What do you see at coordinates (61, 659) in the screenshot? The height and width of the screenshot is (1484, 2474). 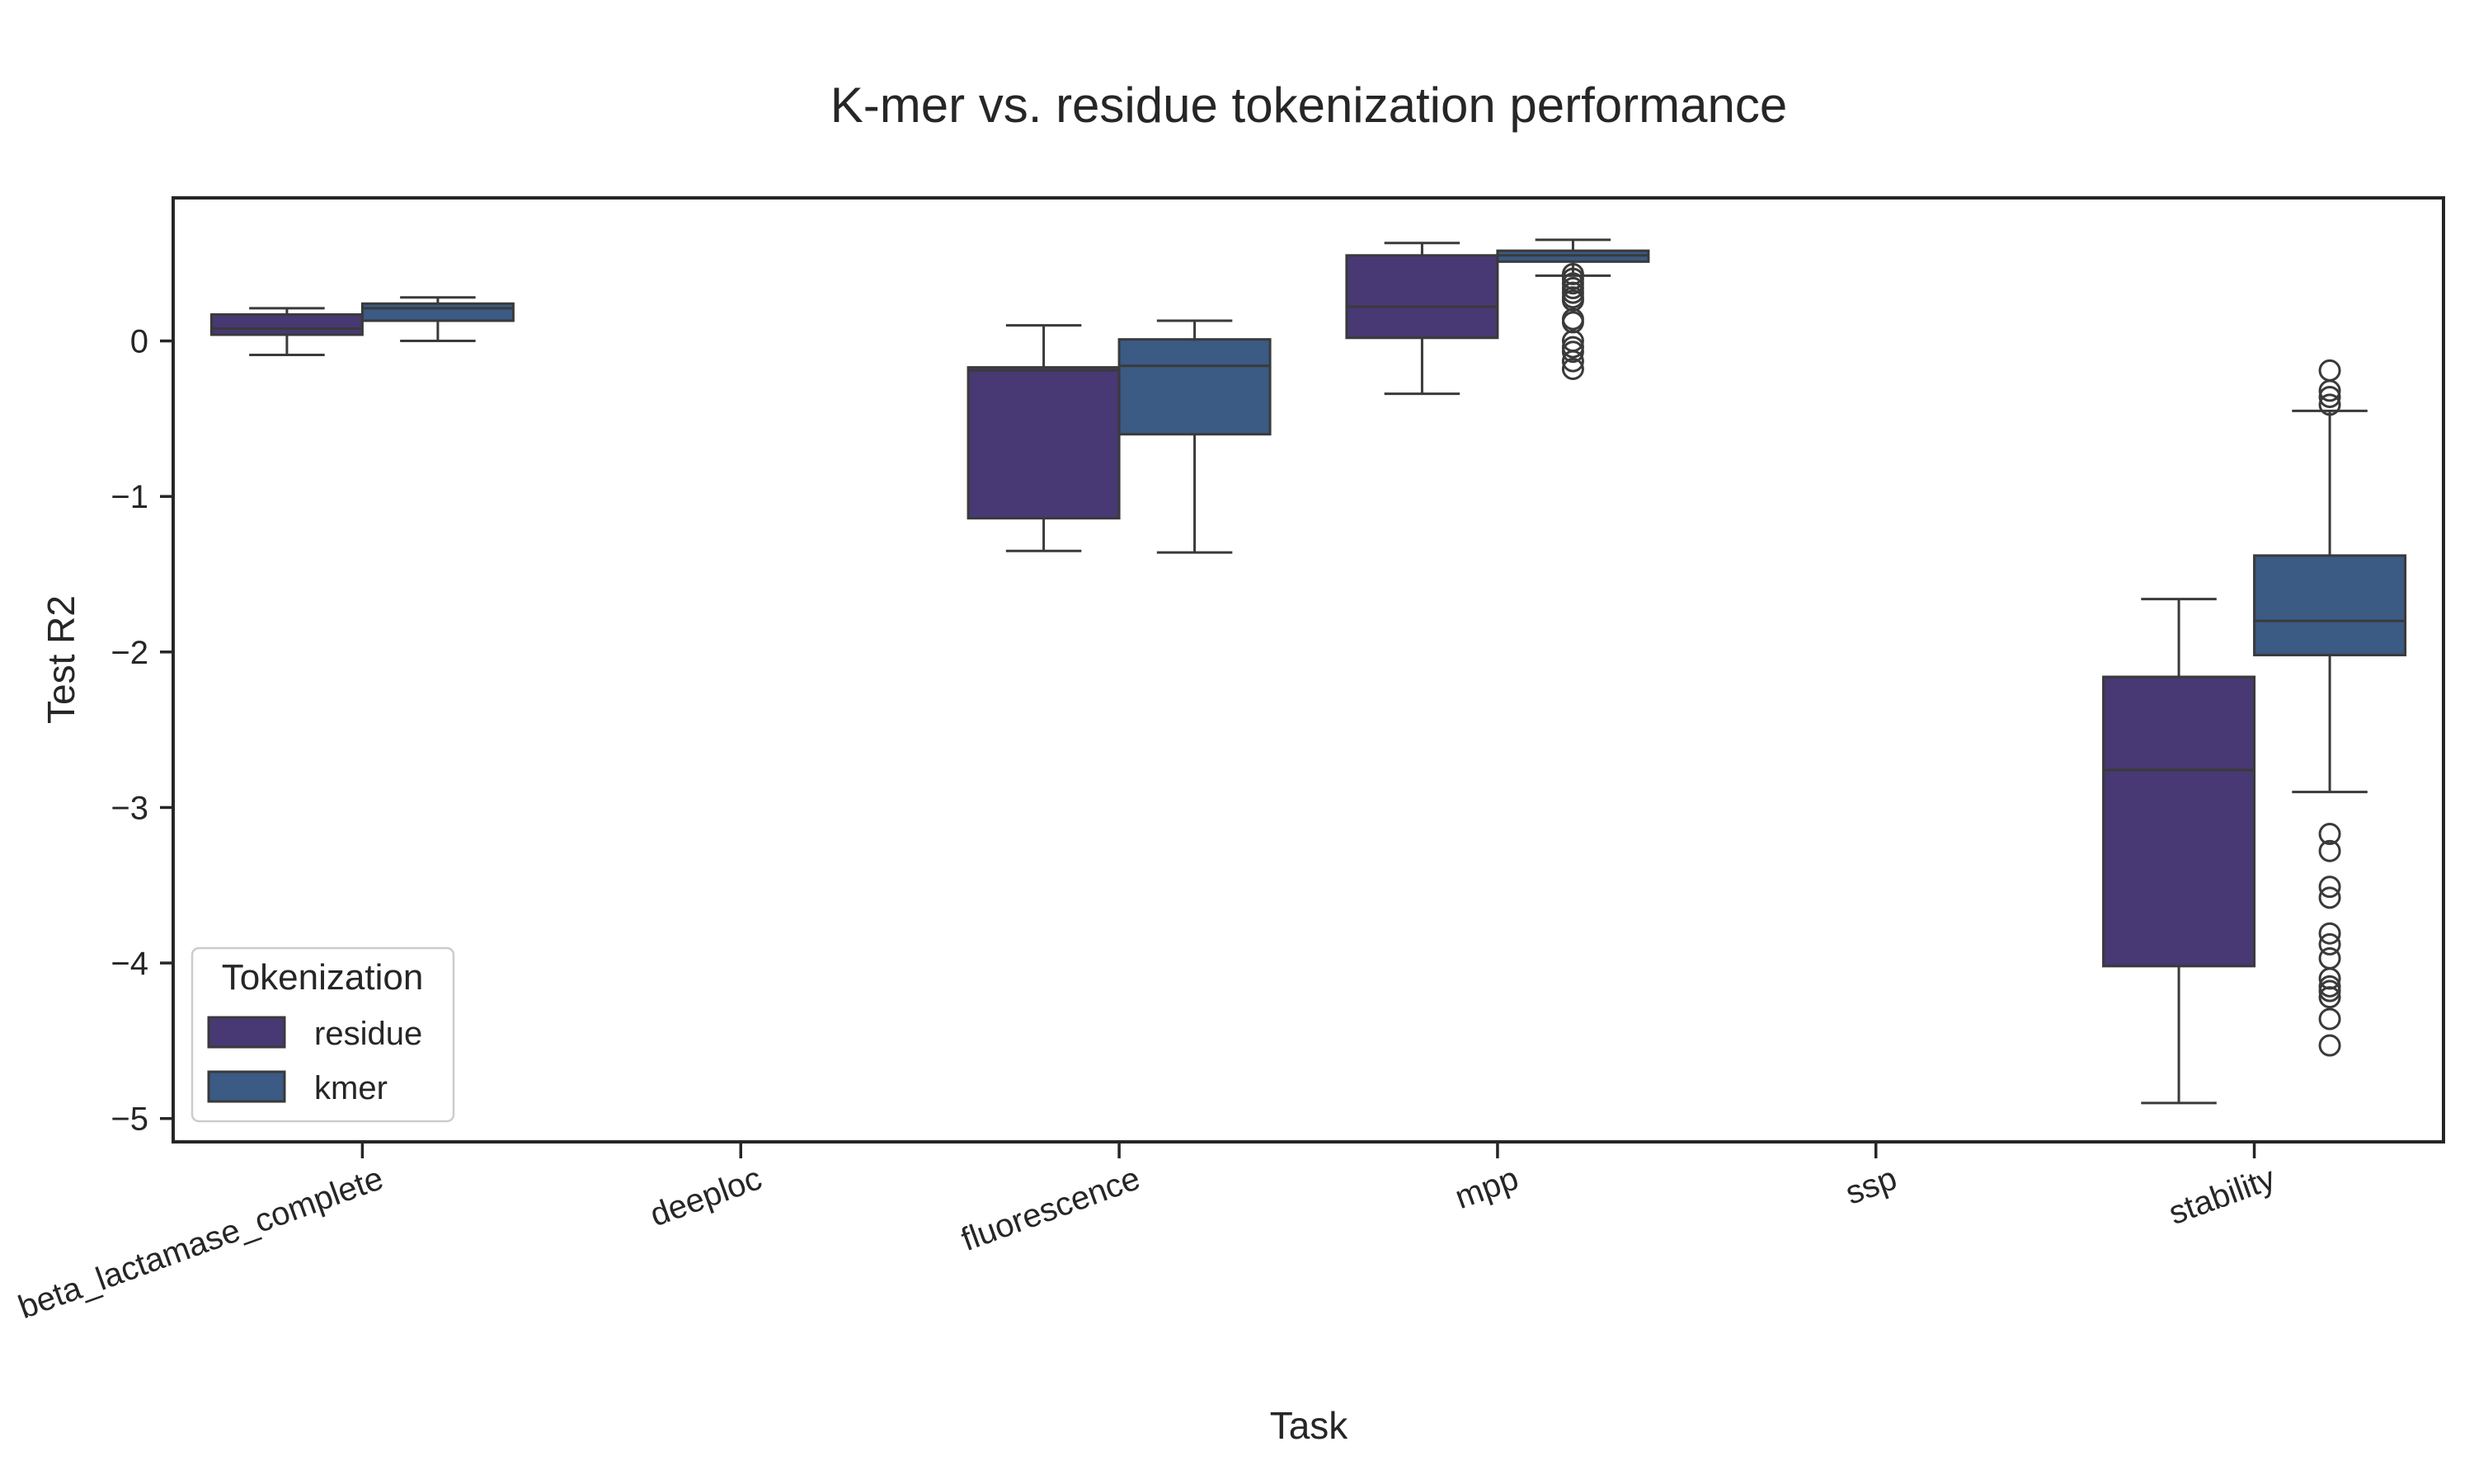 I see `y-axis-title: Test R2` at bounding box center [61, 659].